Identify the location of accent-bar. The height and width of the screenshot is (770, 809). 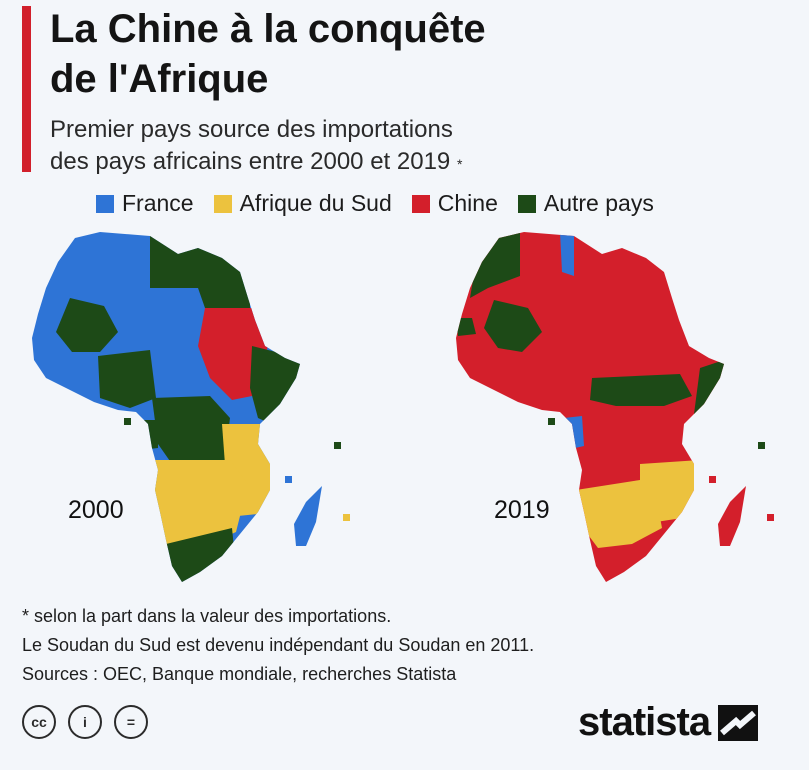
(26, 89).